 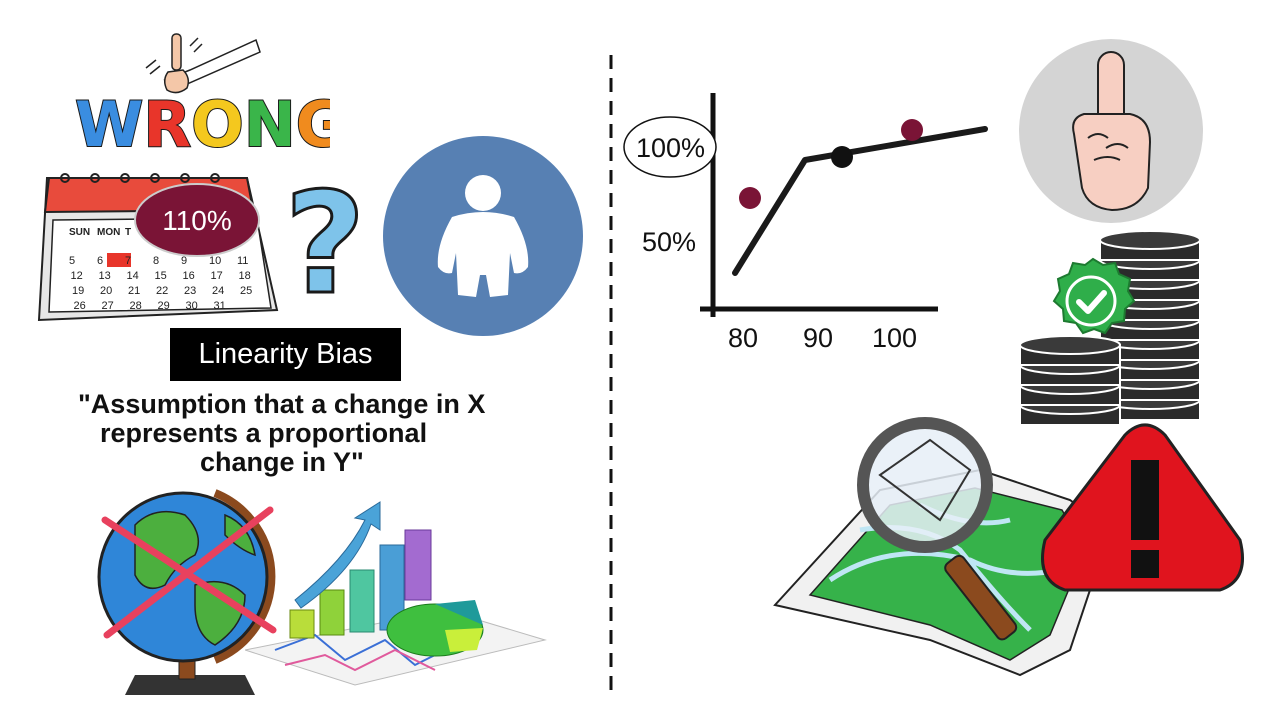 I want to click on data-point-on-line, so click(x=842, y=157).